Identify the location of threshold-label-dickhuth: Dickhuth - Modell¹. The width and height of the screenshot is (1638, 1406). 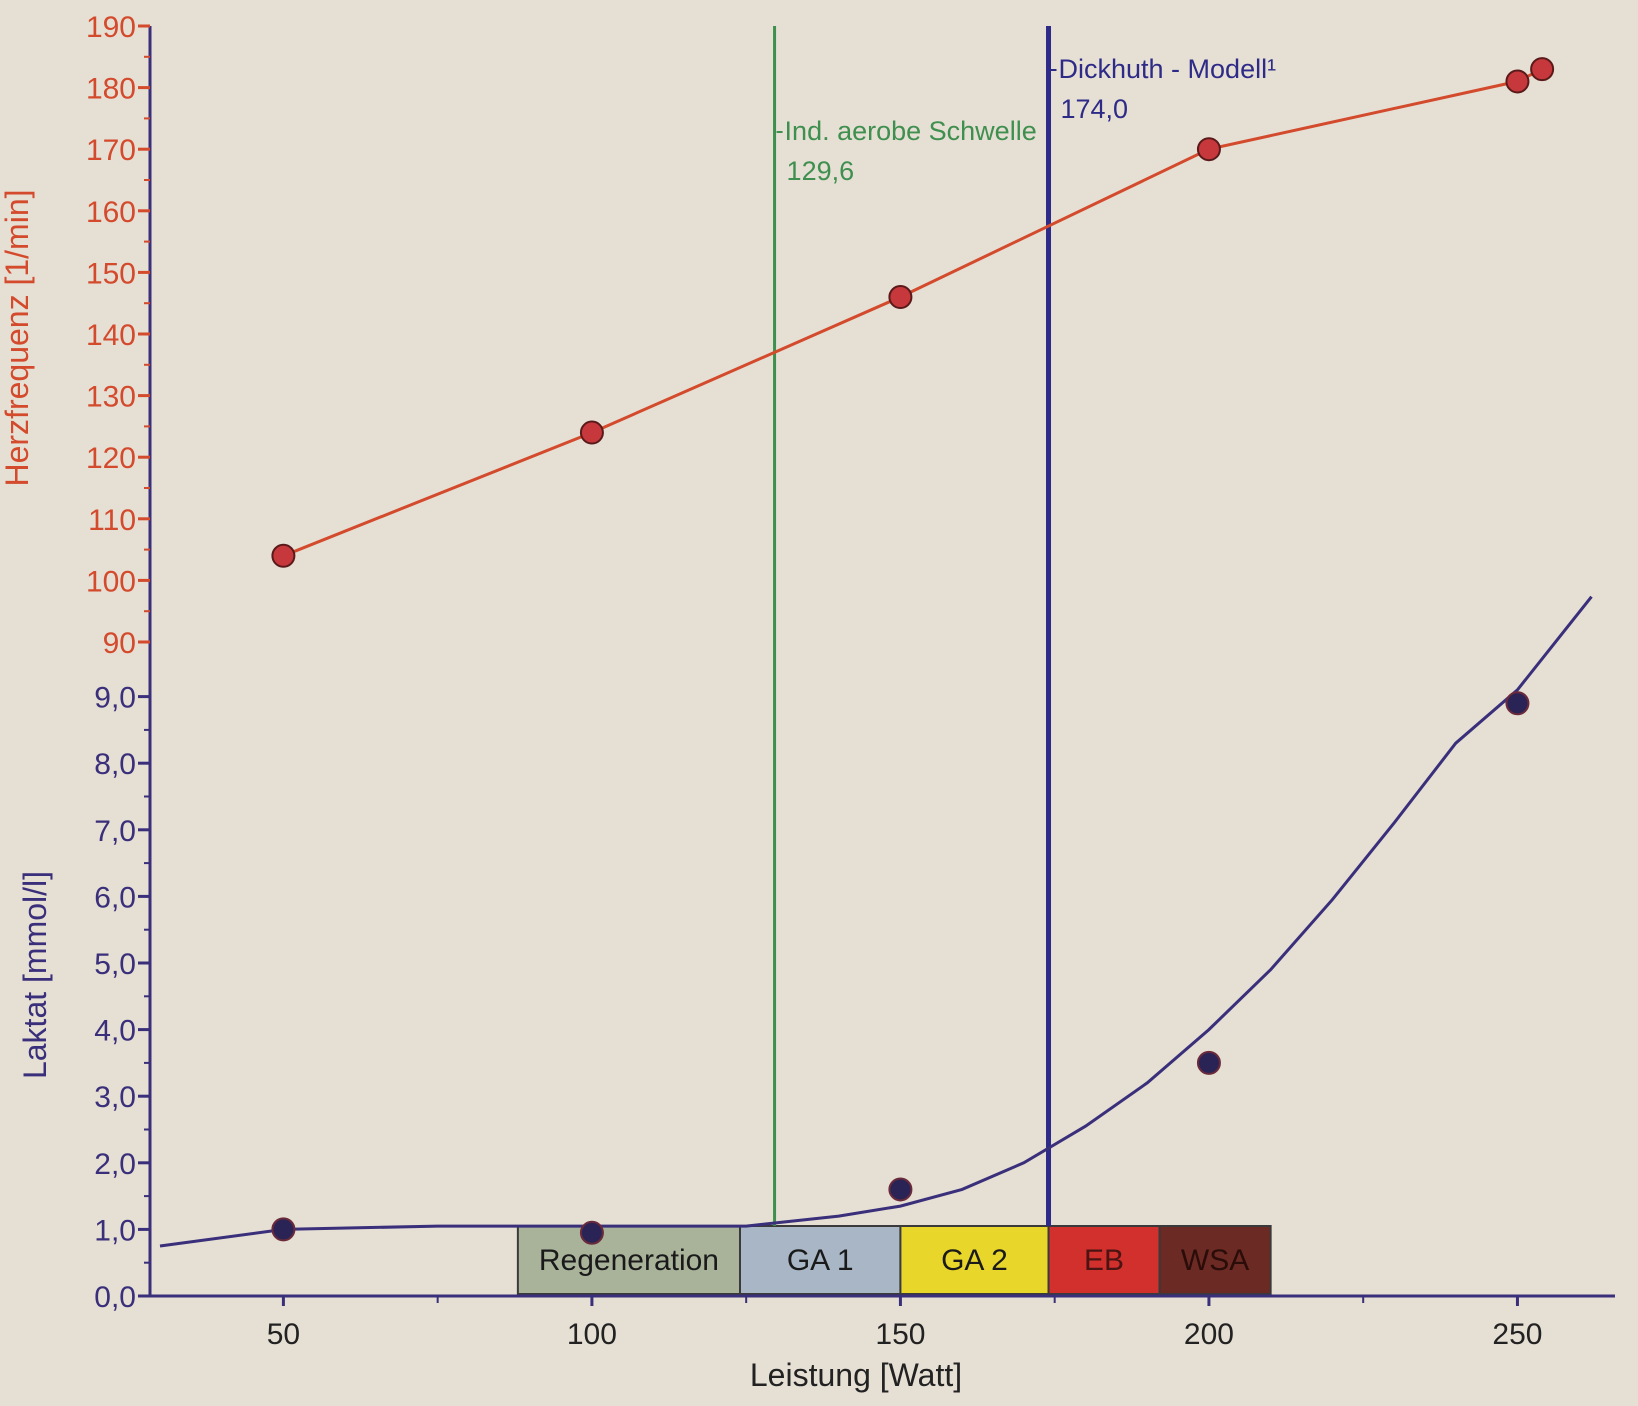
(1168, 69).